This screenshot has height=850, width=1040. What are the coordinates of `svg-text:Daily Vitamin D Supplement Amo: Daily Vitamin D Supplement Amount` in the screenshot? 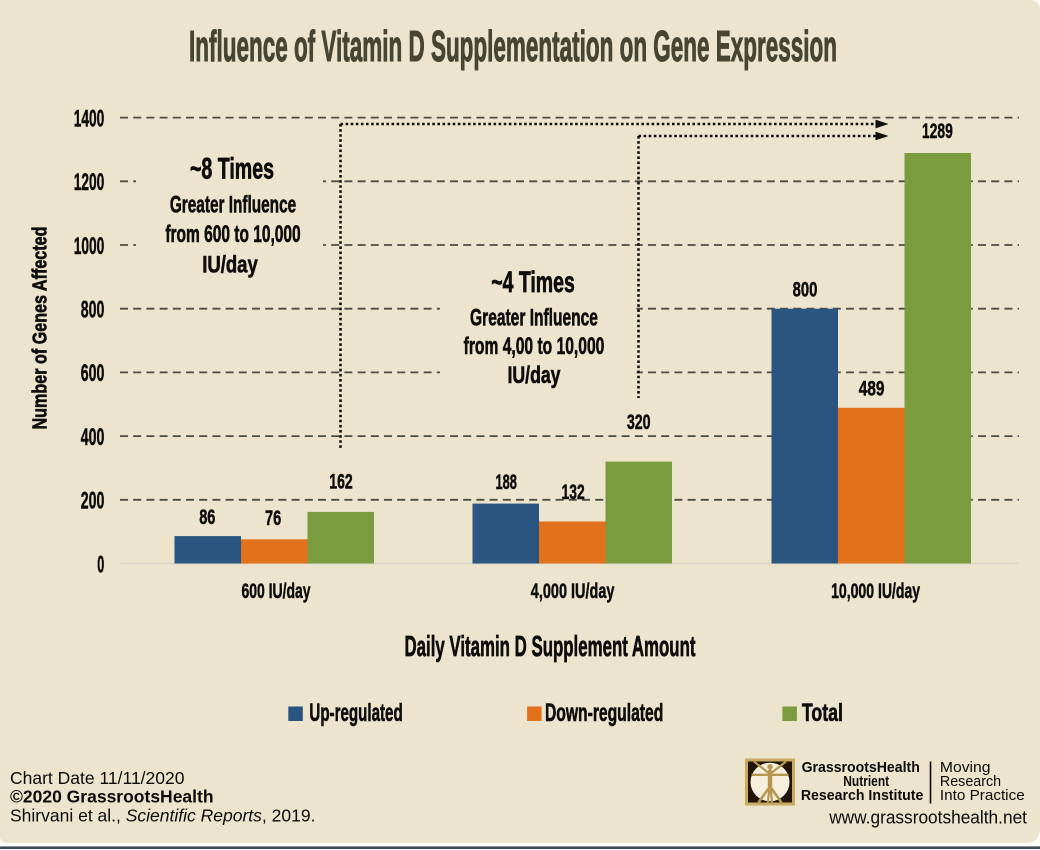 It's located at (550, 647).